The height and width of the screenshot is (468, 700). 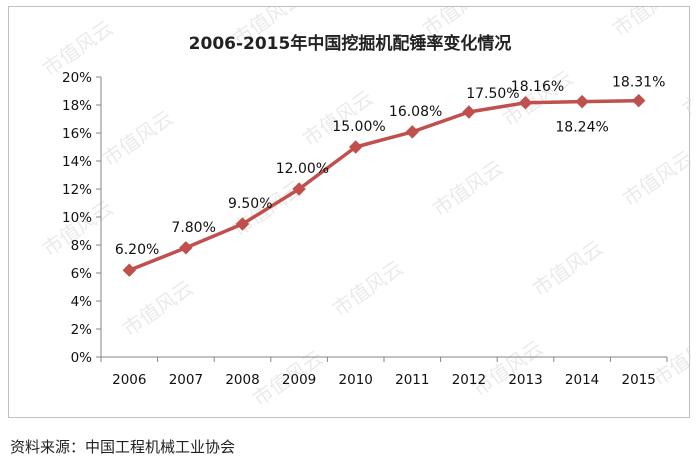 I want to click on x-tick-label: 2008, so click(x=242, y=380).